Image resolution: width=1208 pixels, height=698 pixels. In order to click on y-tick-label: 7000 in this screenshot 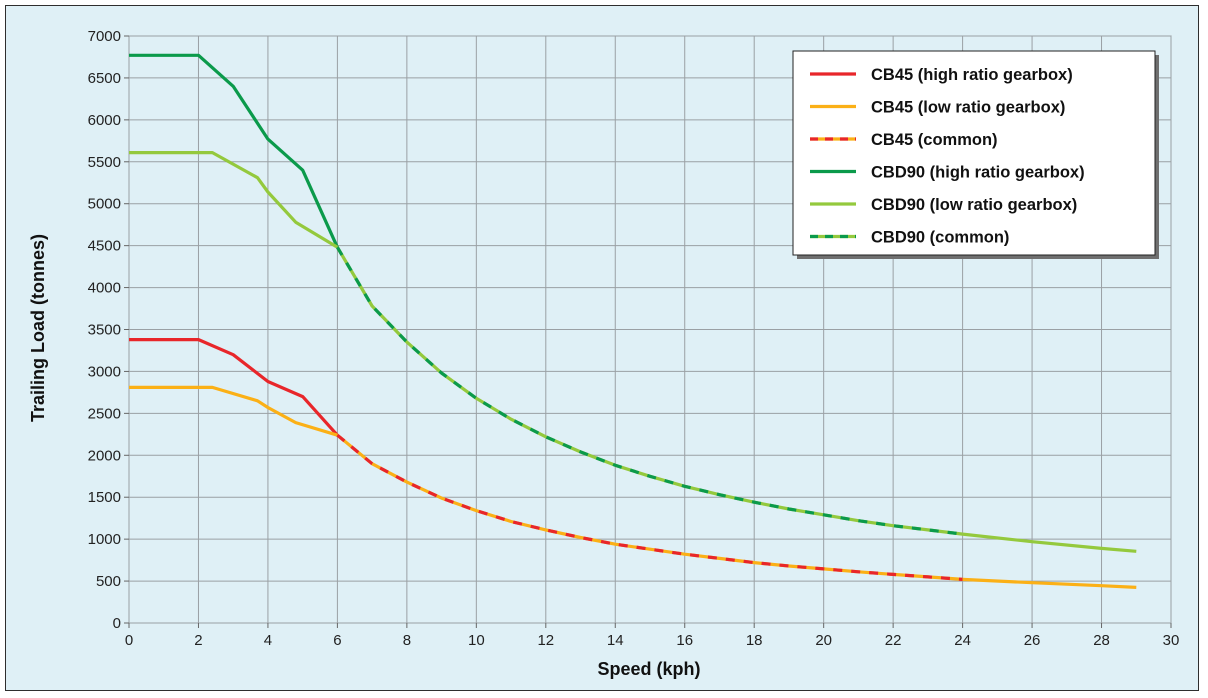, I will do `click(104, 36)`.